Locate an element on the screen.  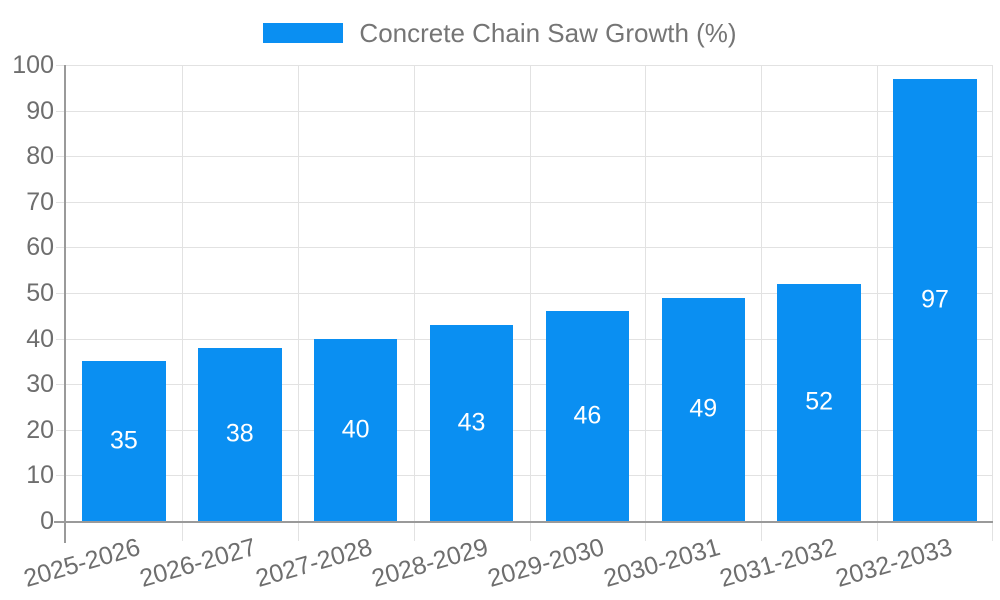
bar: 40 is located at coordinates (355, 429).